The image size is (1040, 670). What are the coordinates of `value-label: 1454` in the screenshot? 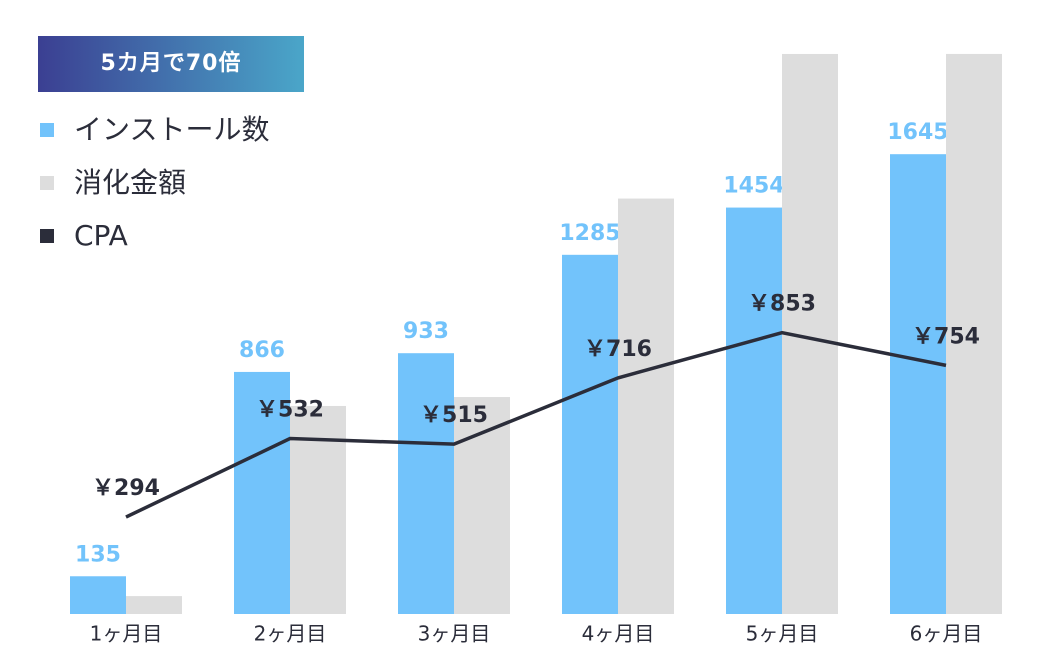 It's located at (753, 186).